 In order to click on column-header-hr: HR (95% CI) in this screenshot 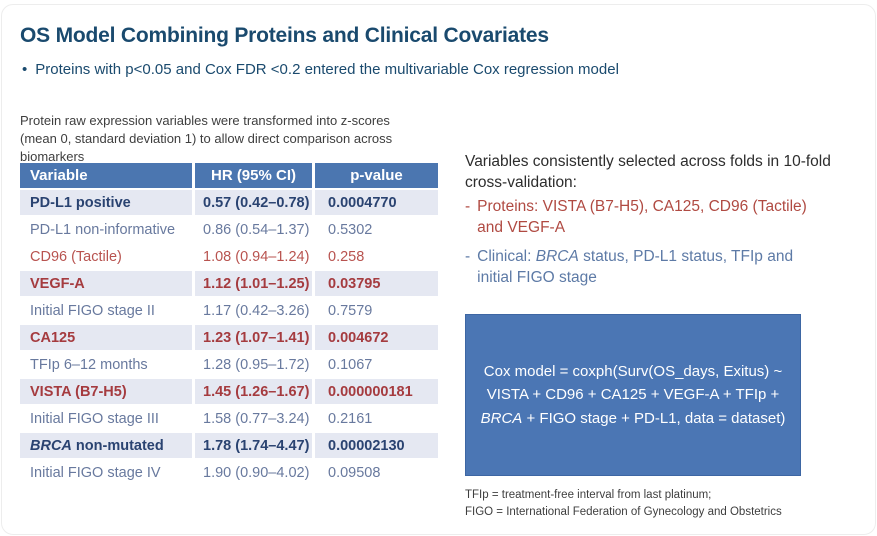, I will do `click(255, 176)`.